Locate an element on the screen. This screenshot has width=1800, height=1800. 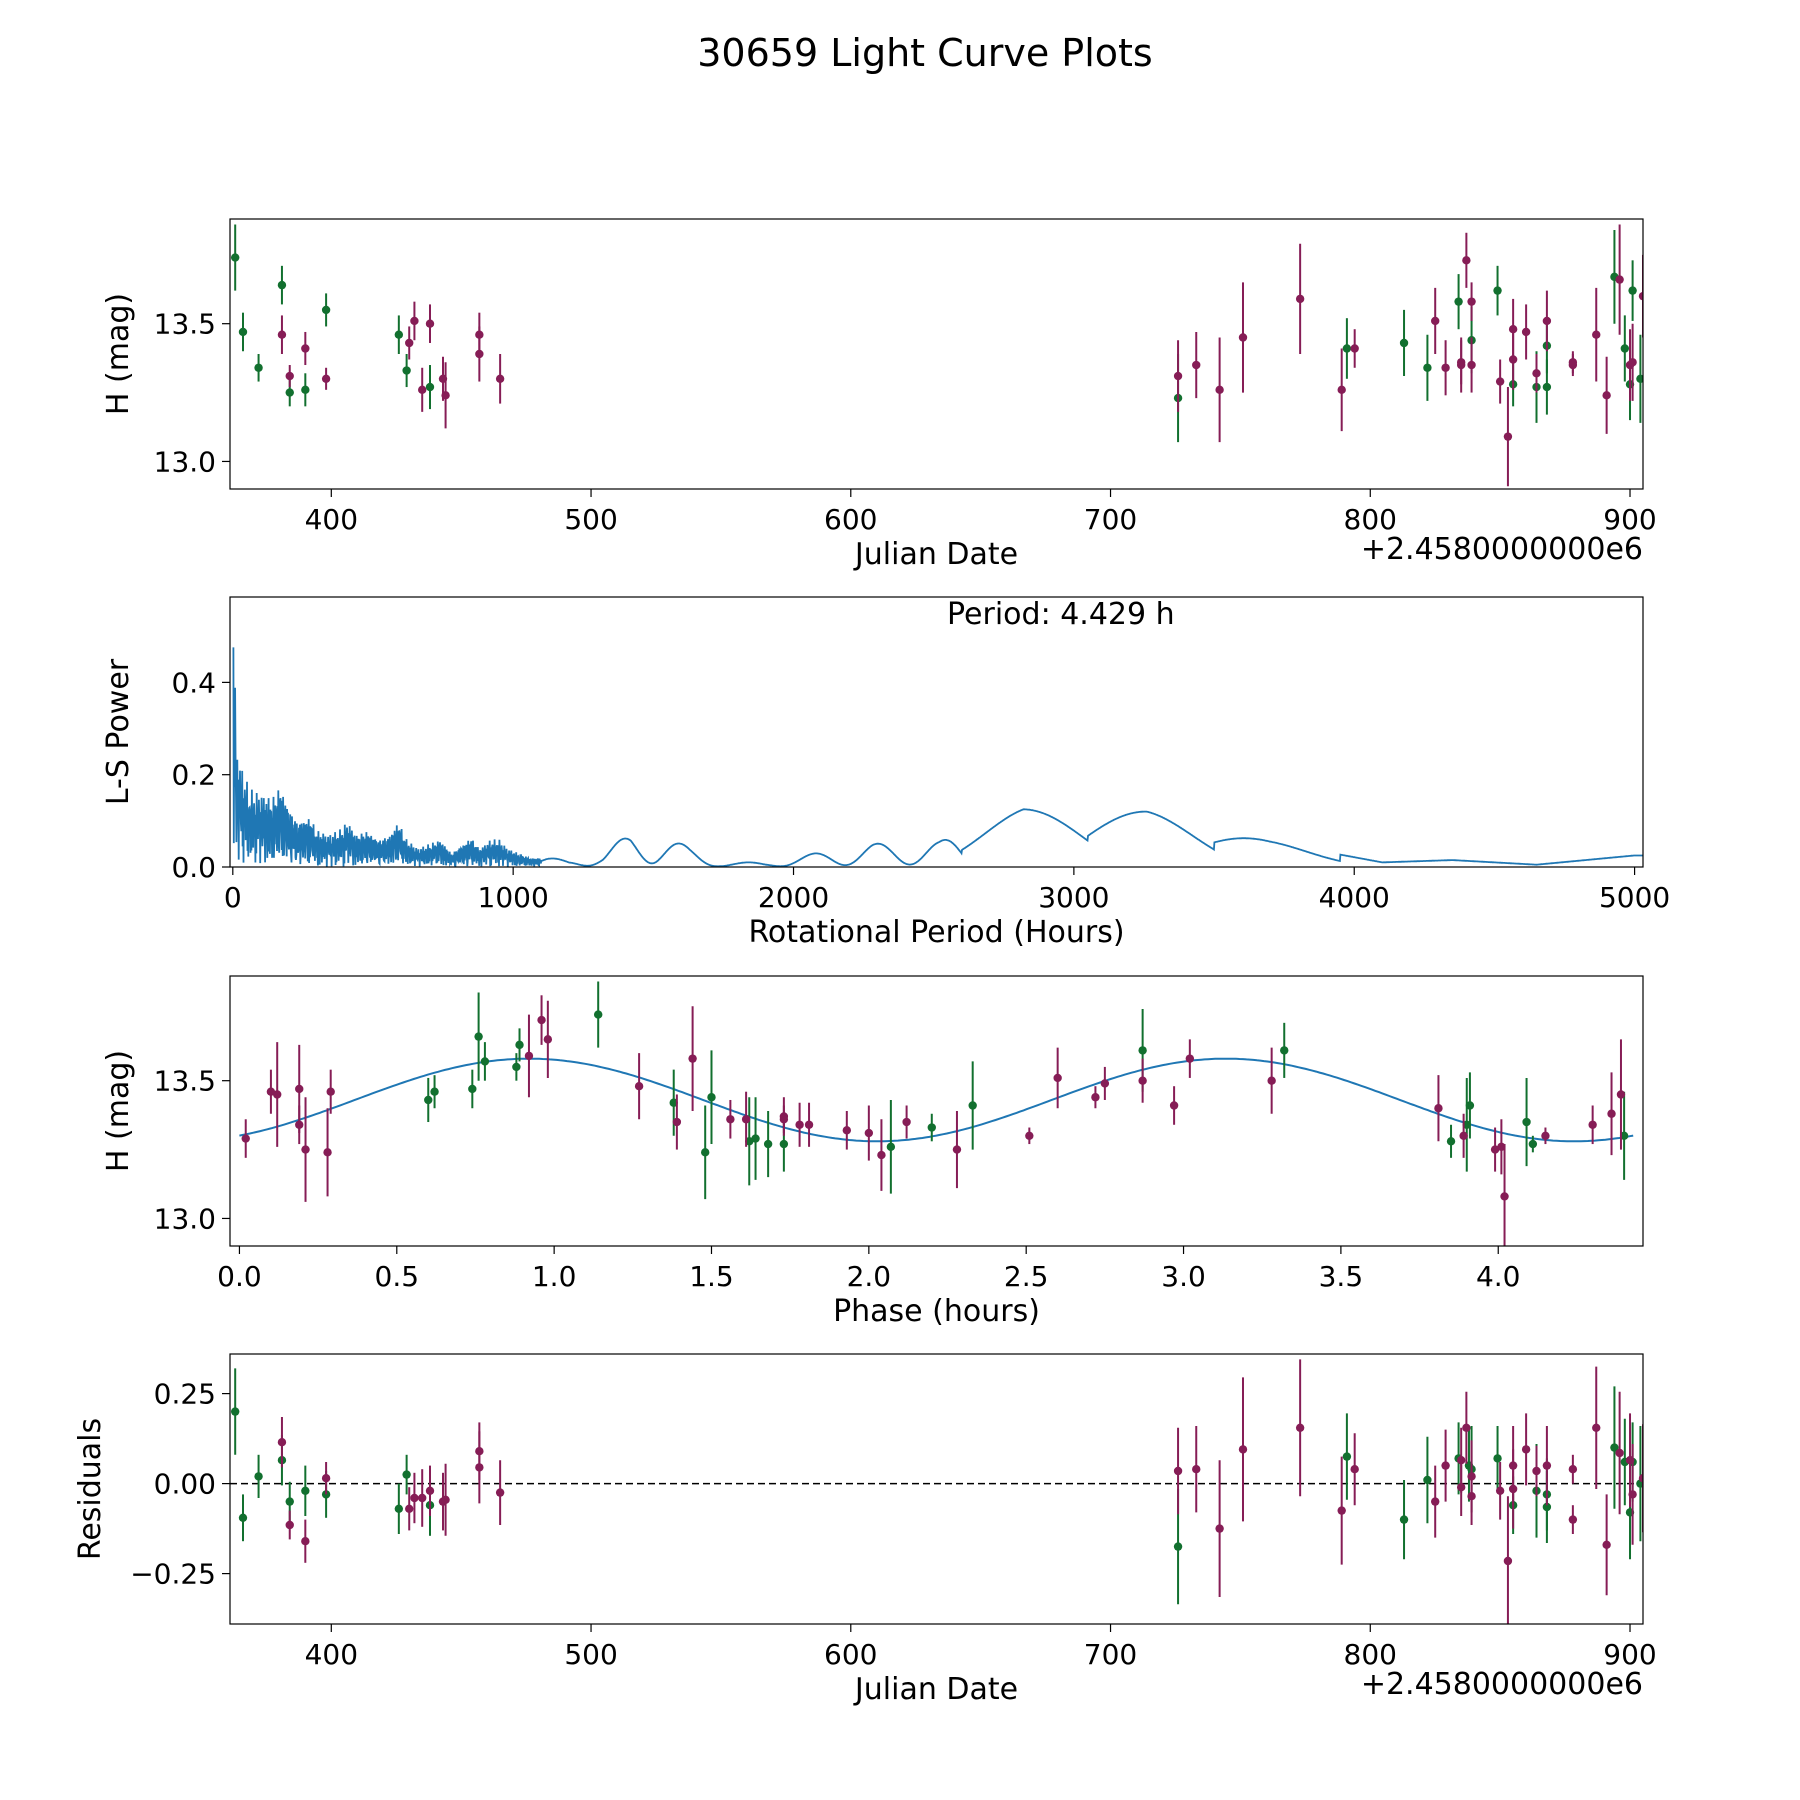
x-tick-label: 1000 is located at coordinates (513, 897).